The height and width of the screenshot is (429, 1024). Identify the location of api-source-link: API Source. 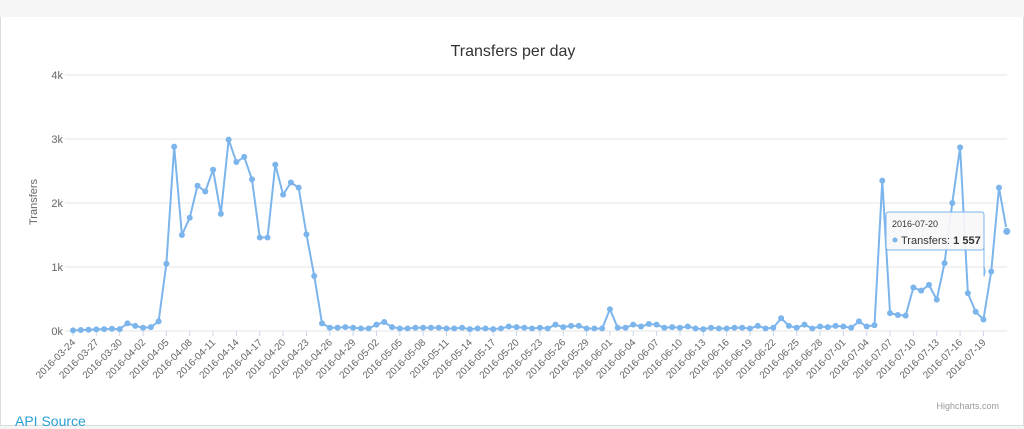
(50, 421).